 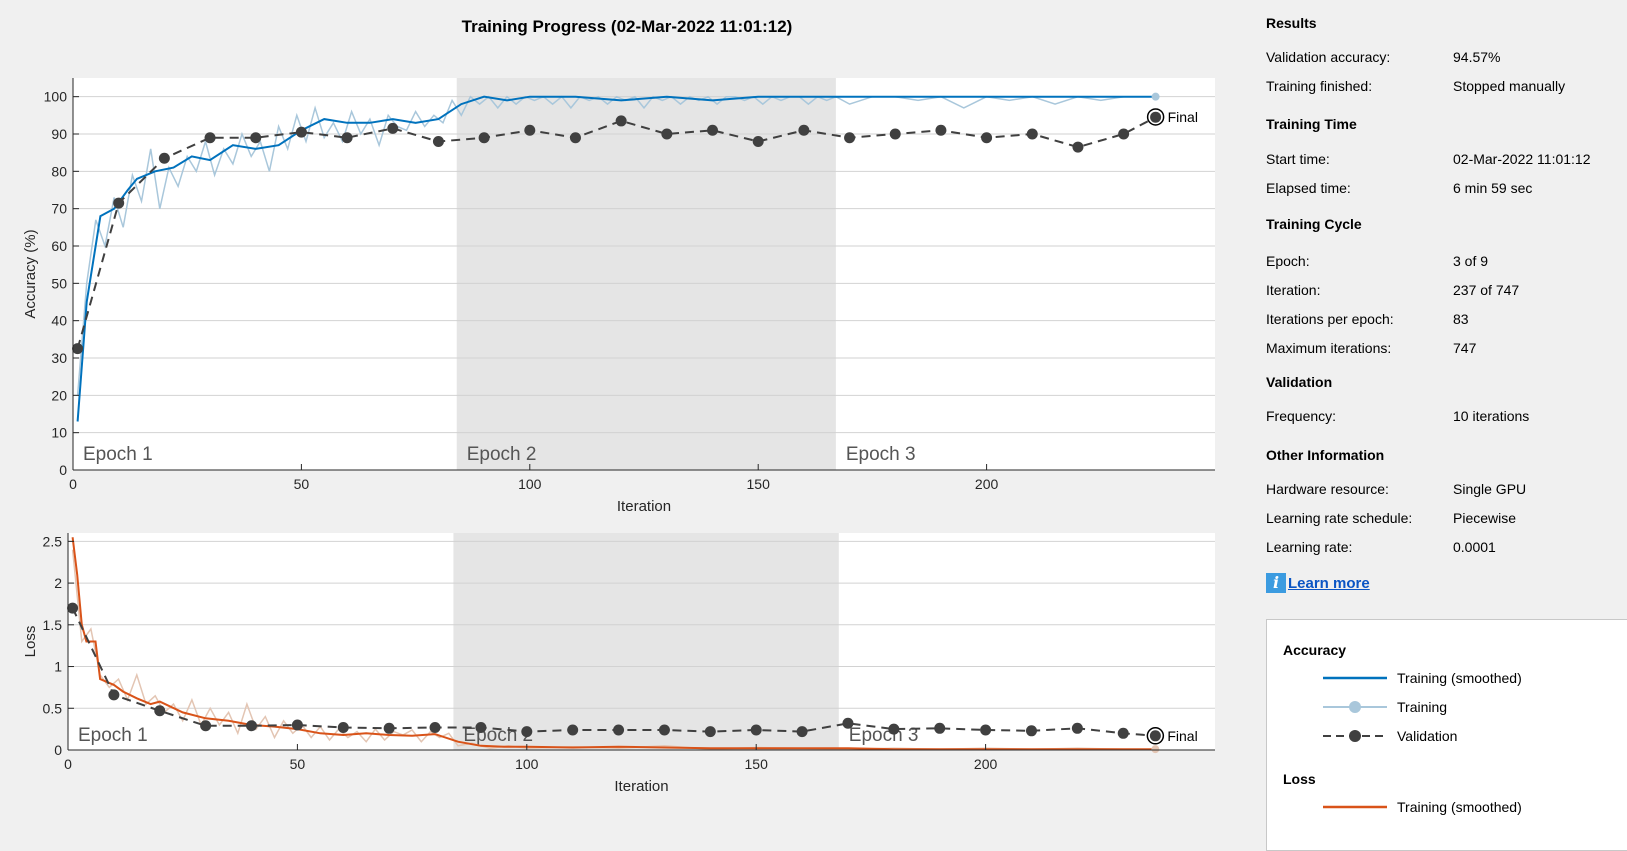 I want to click on info-row: Learning rate schedule: Piecewise, so click(x=1446, y=519).